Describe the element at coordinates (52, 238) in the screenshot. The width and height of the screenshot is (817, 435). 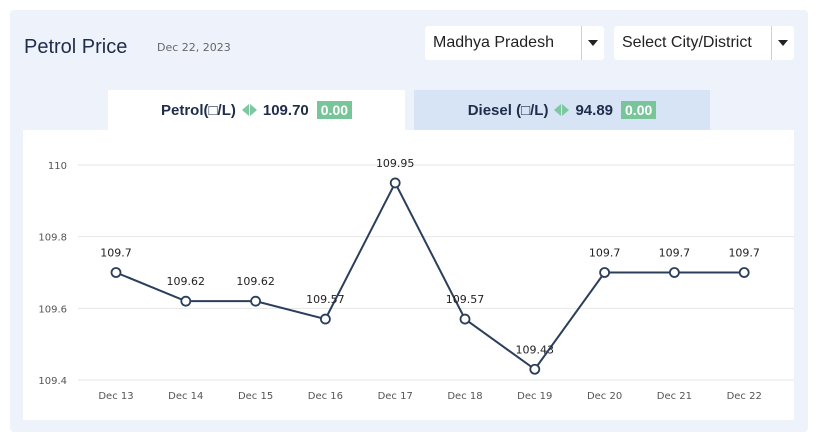
I see `y-tick-label: 109.8` at that location.